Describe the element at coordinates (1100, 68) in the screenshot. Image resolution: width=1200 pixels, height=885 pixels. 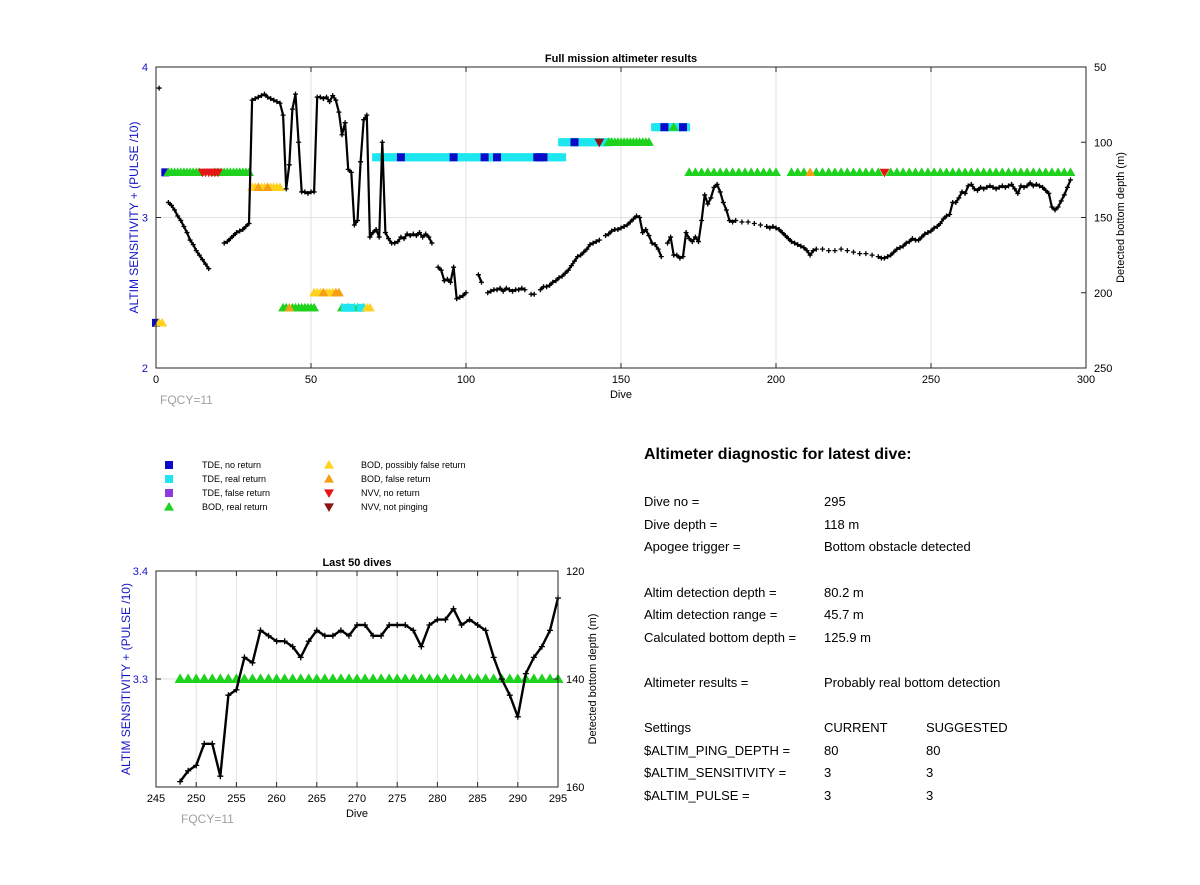
I see `right-tick-label: 50` at that location.